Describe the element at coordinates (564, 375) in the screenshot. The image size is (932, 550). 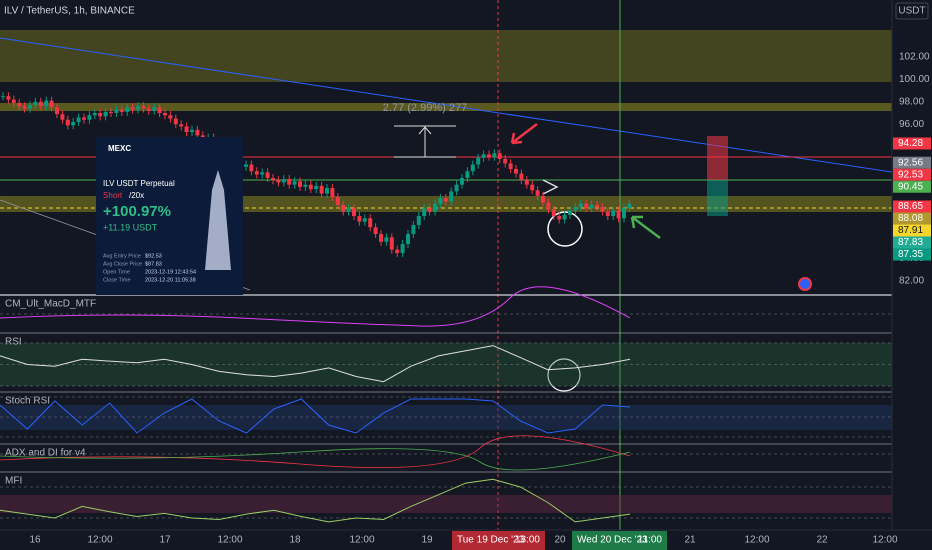
I see `circle` at that location.